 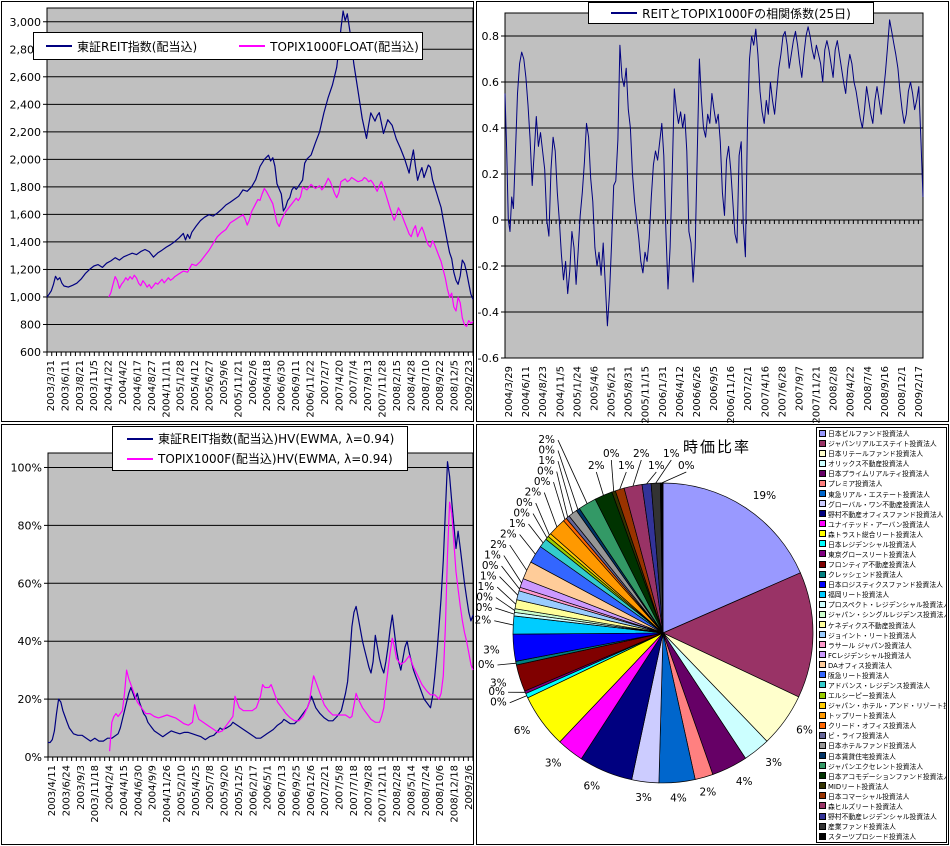 What do you see at coordinates (354, 790) in the screenshot?
I see `x-axis-tick-label: 2007/7/18` at bounding box center [354, 790].